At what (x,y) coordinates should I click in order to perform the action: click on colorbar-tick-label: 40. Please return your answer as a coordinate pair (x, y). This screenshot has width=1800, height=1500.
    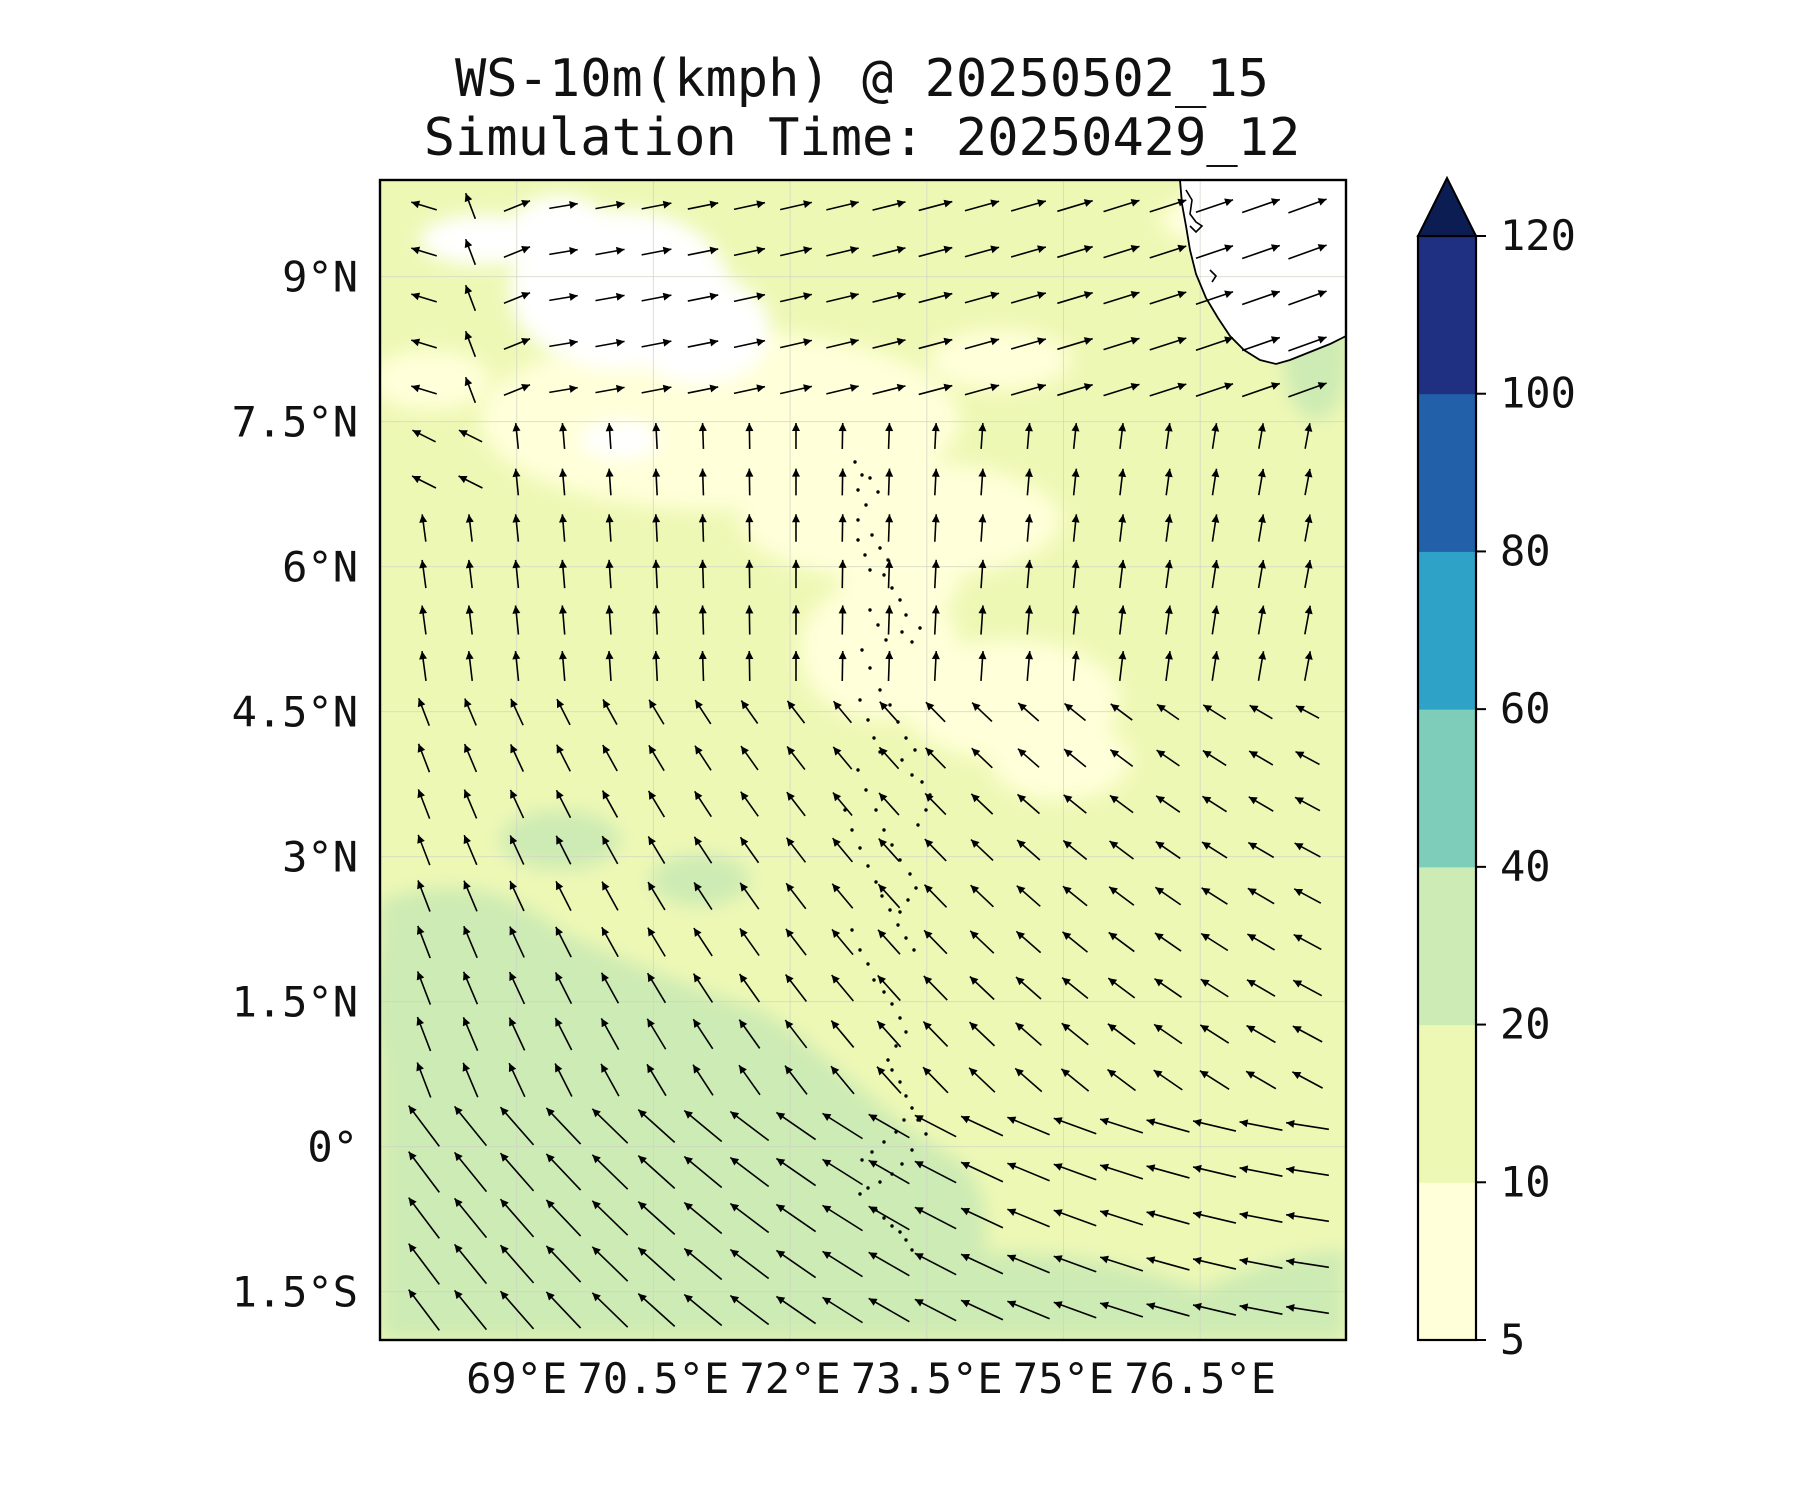
    Looking at the image, I should click on (1525, 866).